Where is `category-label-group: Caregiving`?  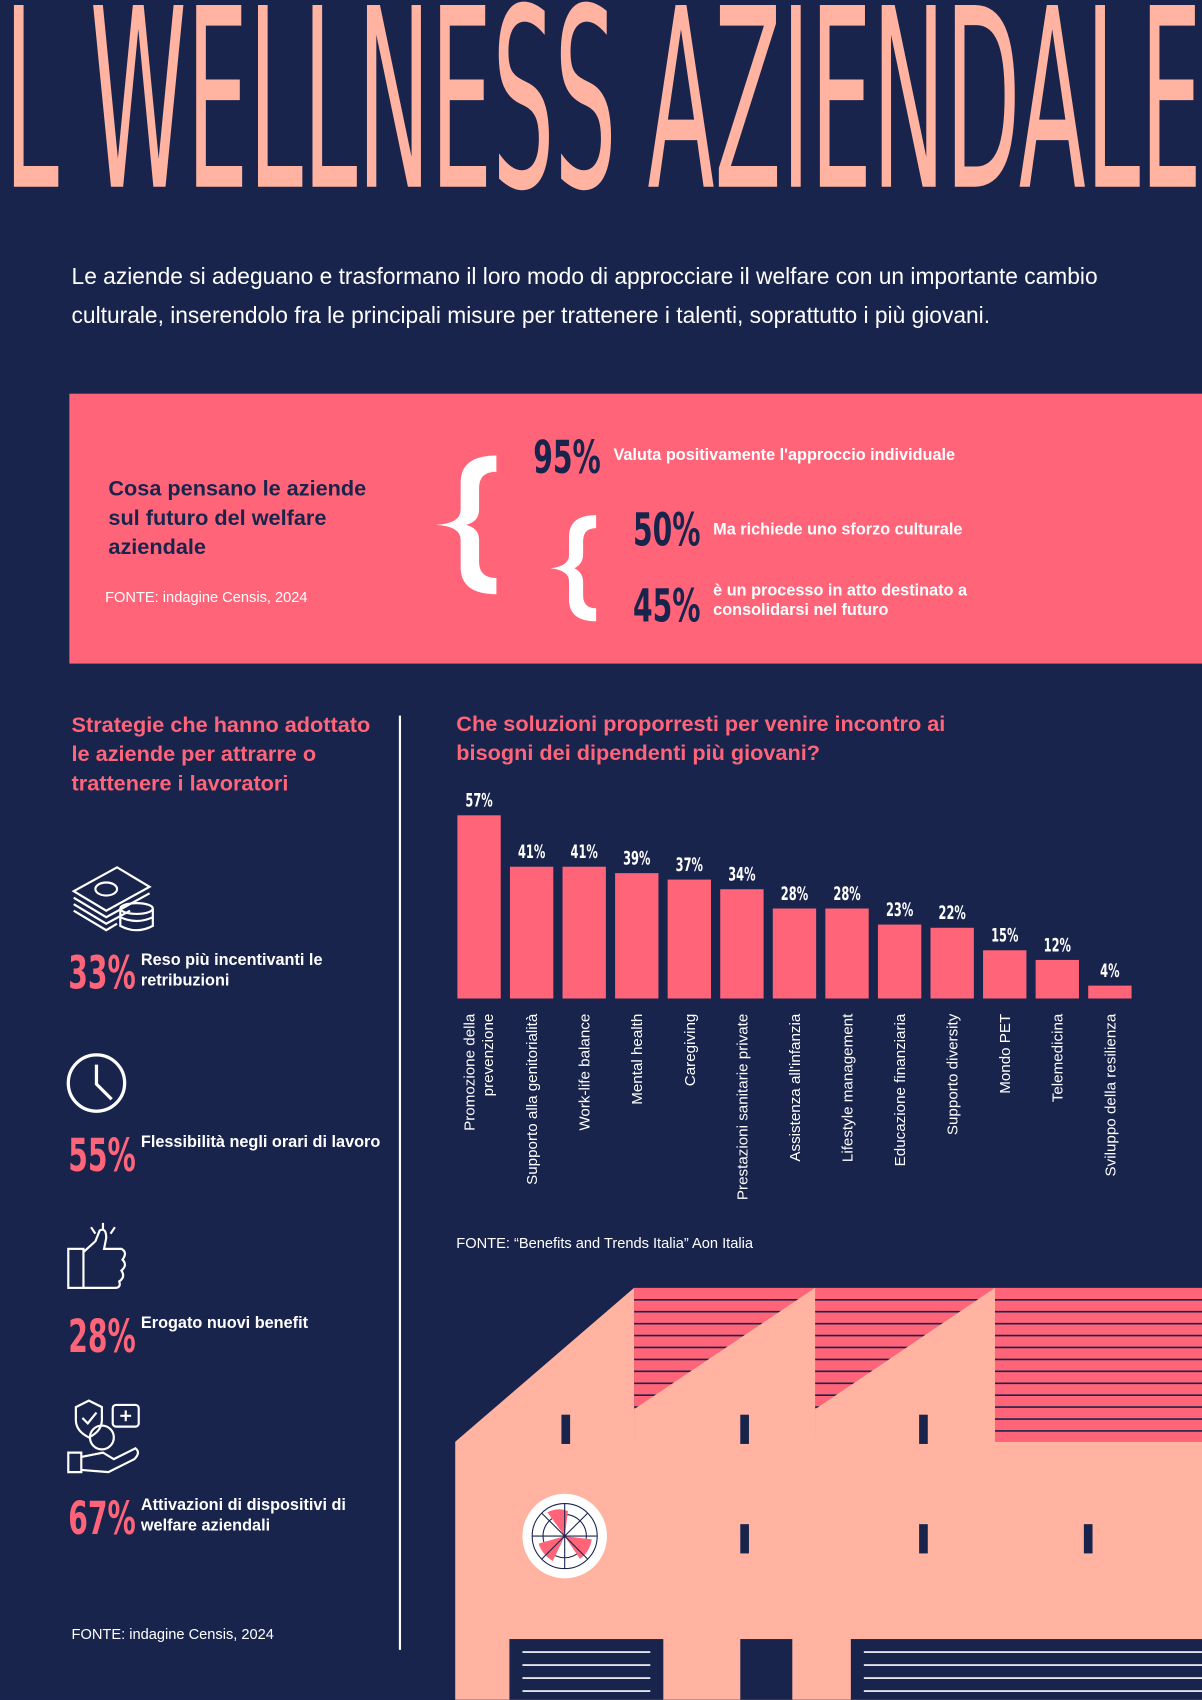
category-label-group: Caregiving is located at coordinates (689, 1050).